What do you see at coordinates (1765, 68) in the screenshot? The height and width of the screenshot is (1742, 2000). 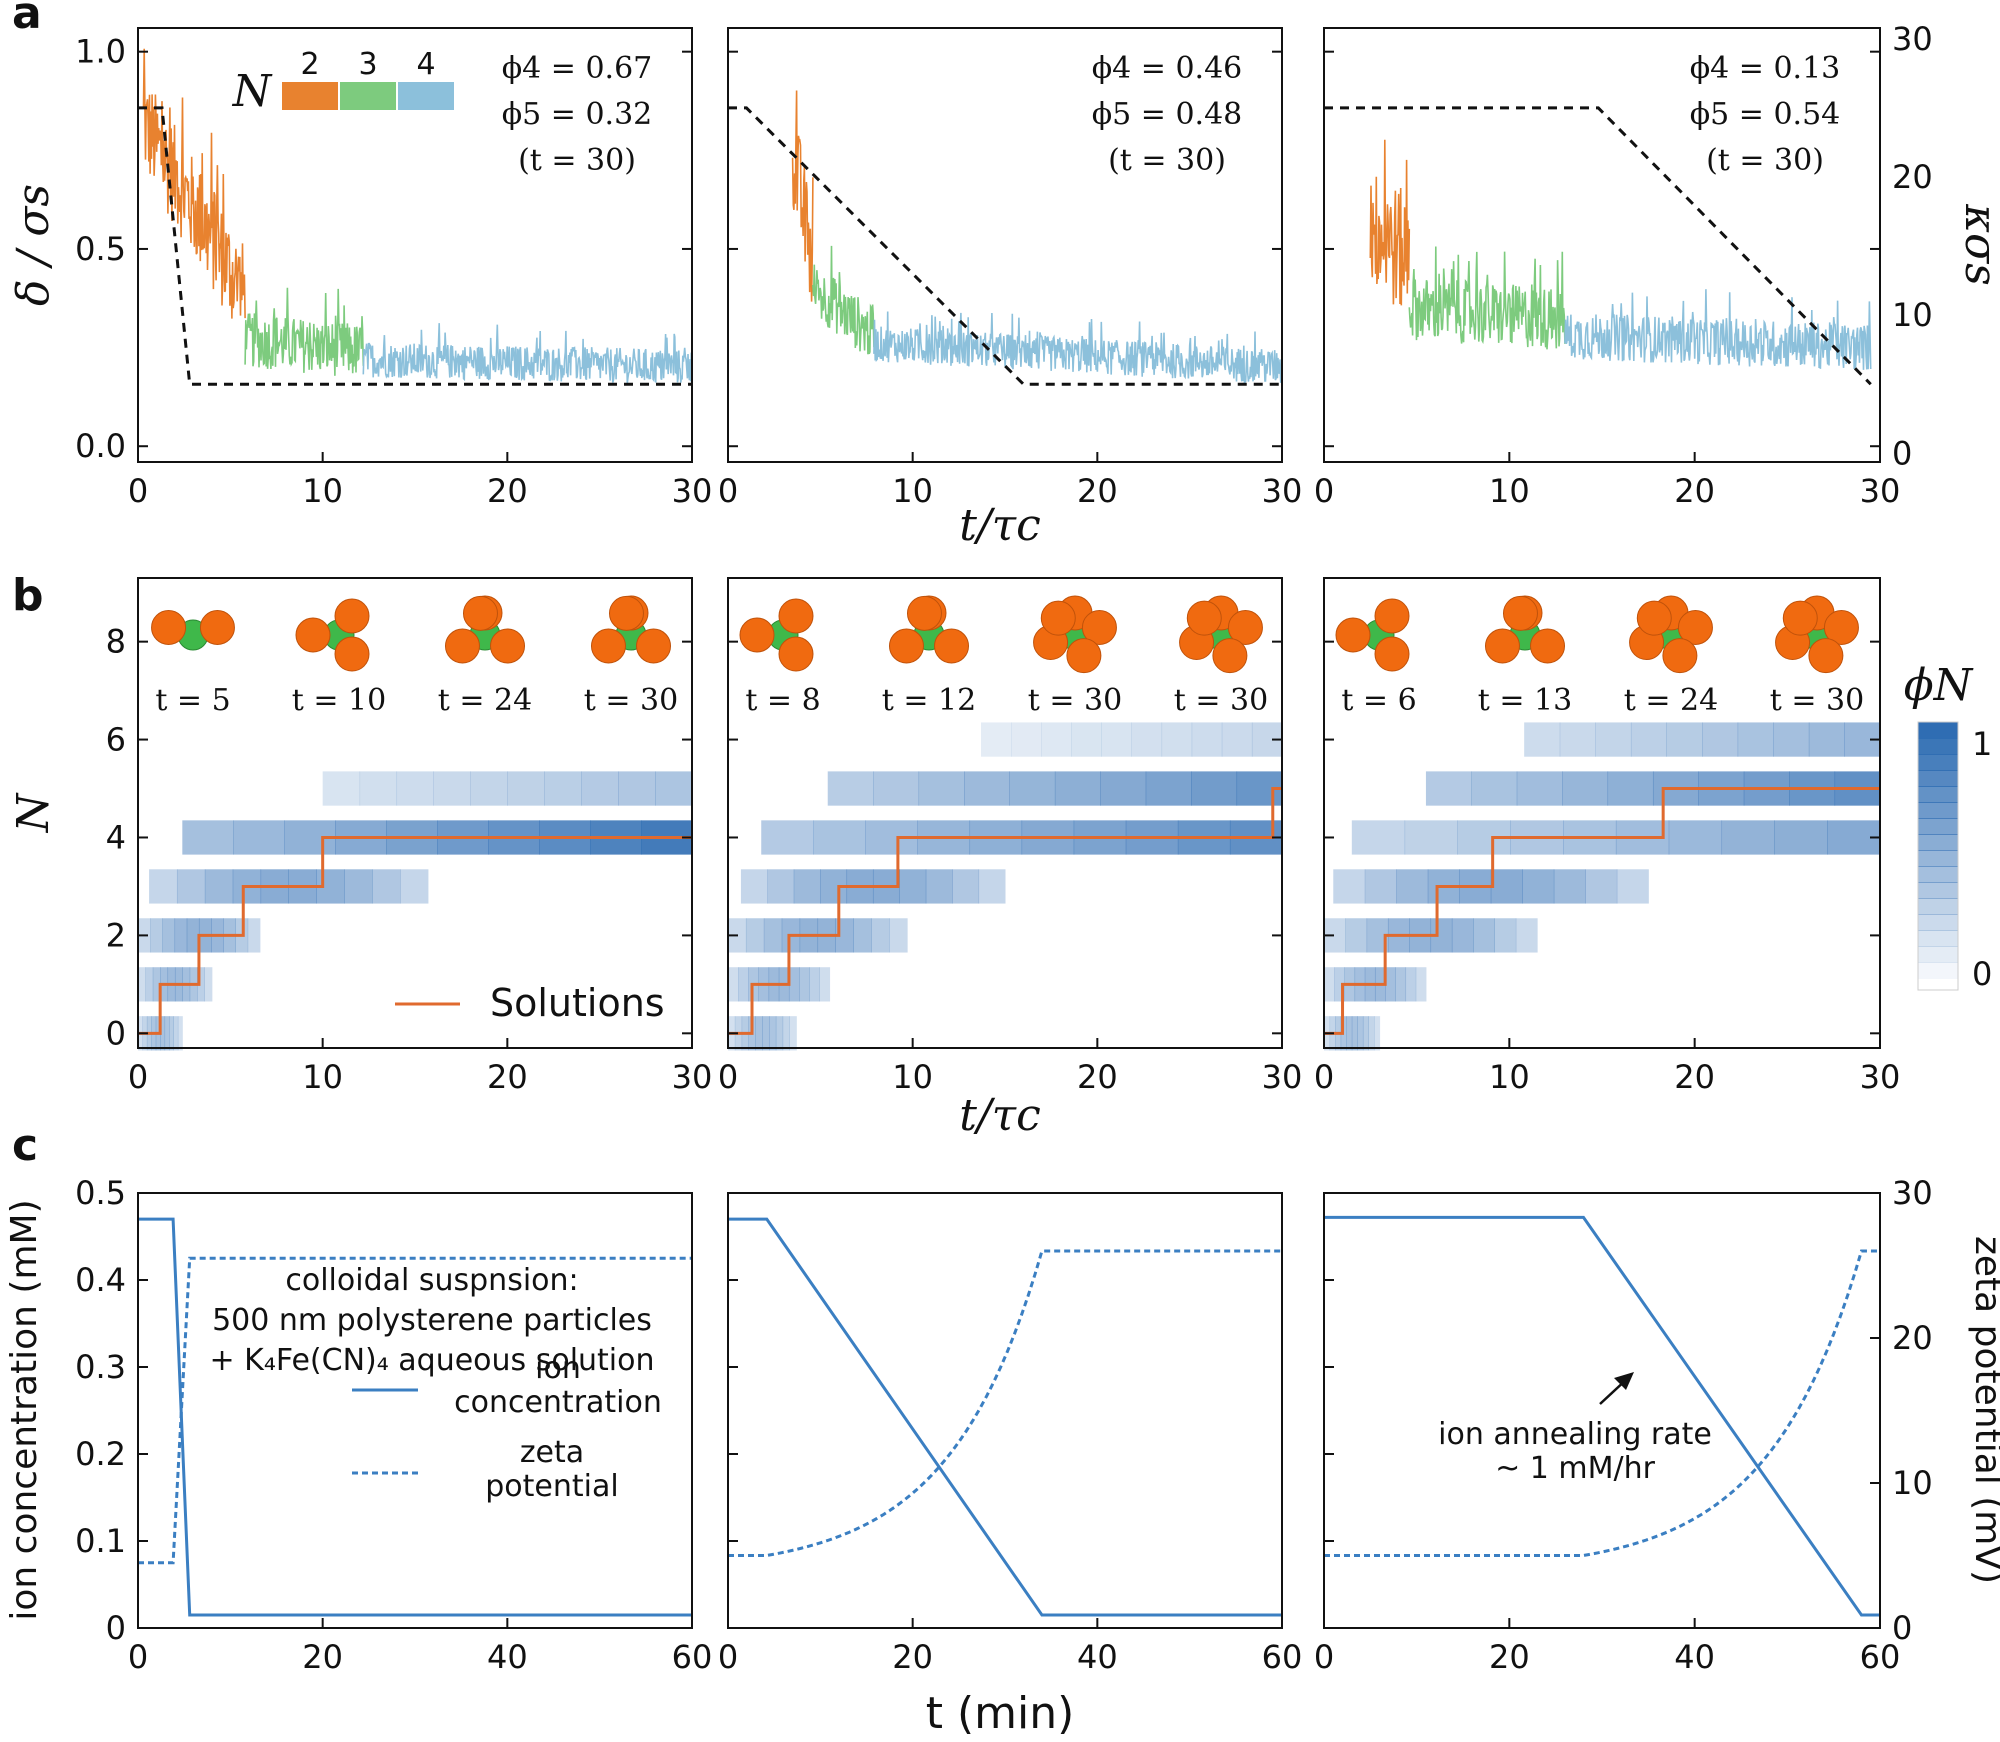 I see `phi-label: ϕ4 = 0.13` at bounding box center [1765, 68].